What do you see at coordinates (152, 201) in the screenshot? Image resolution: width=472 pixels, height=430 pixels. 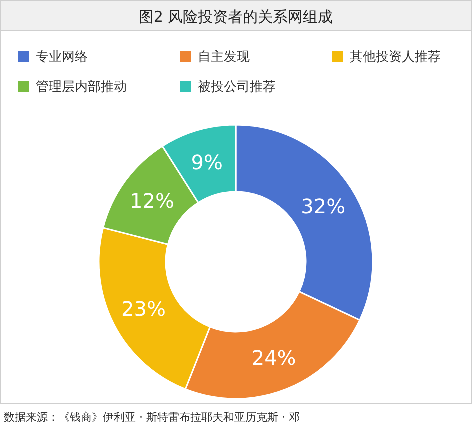 I see `data-label: 12%` at bounding box center [152, 201].